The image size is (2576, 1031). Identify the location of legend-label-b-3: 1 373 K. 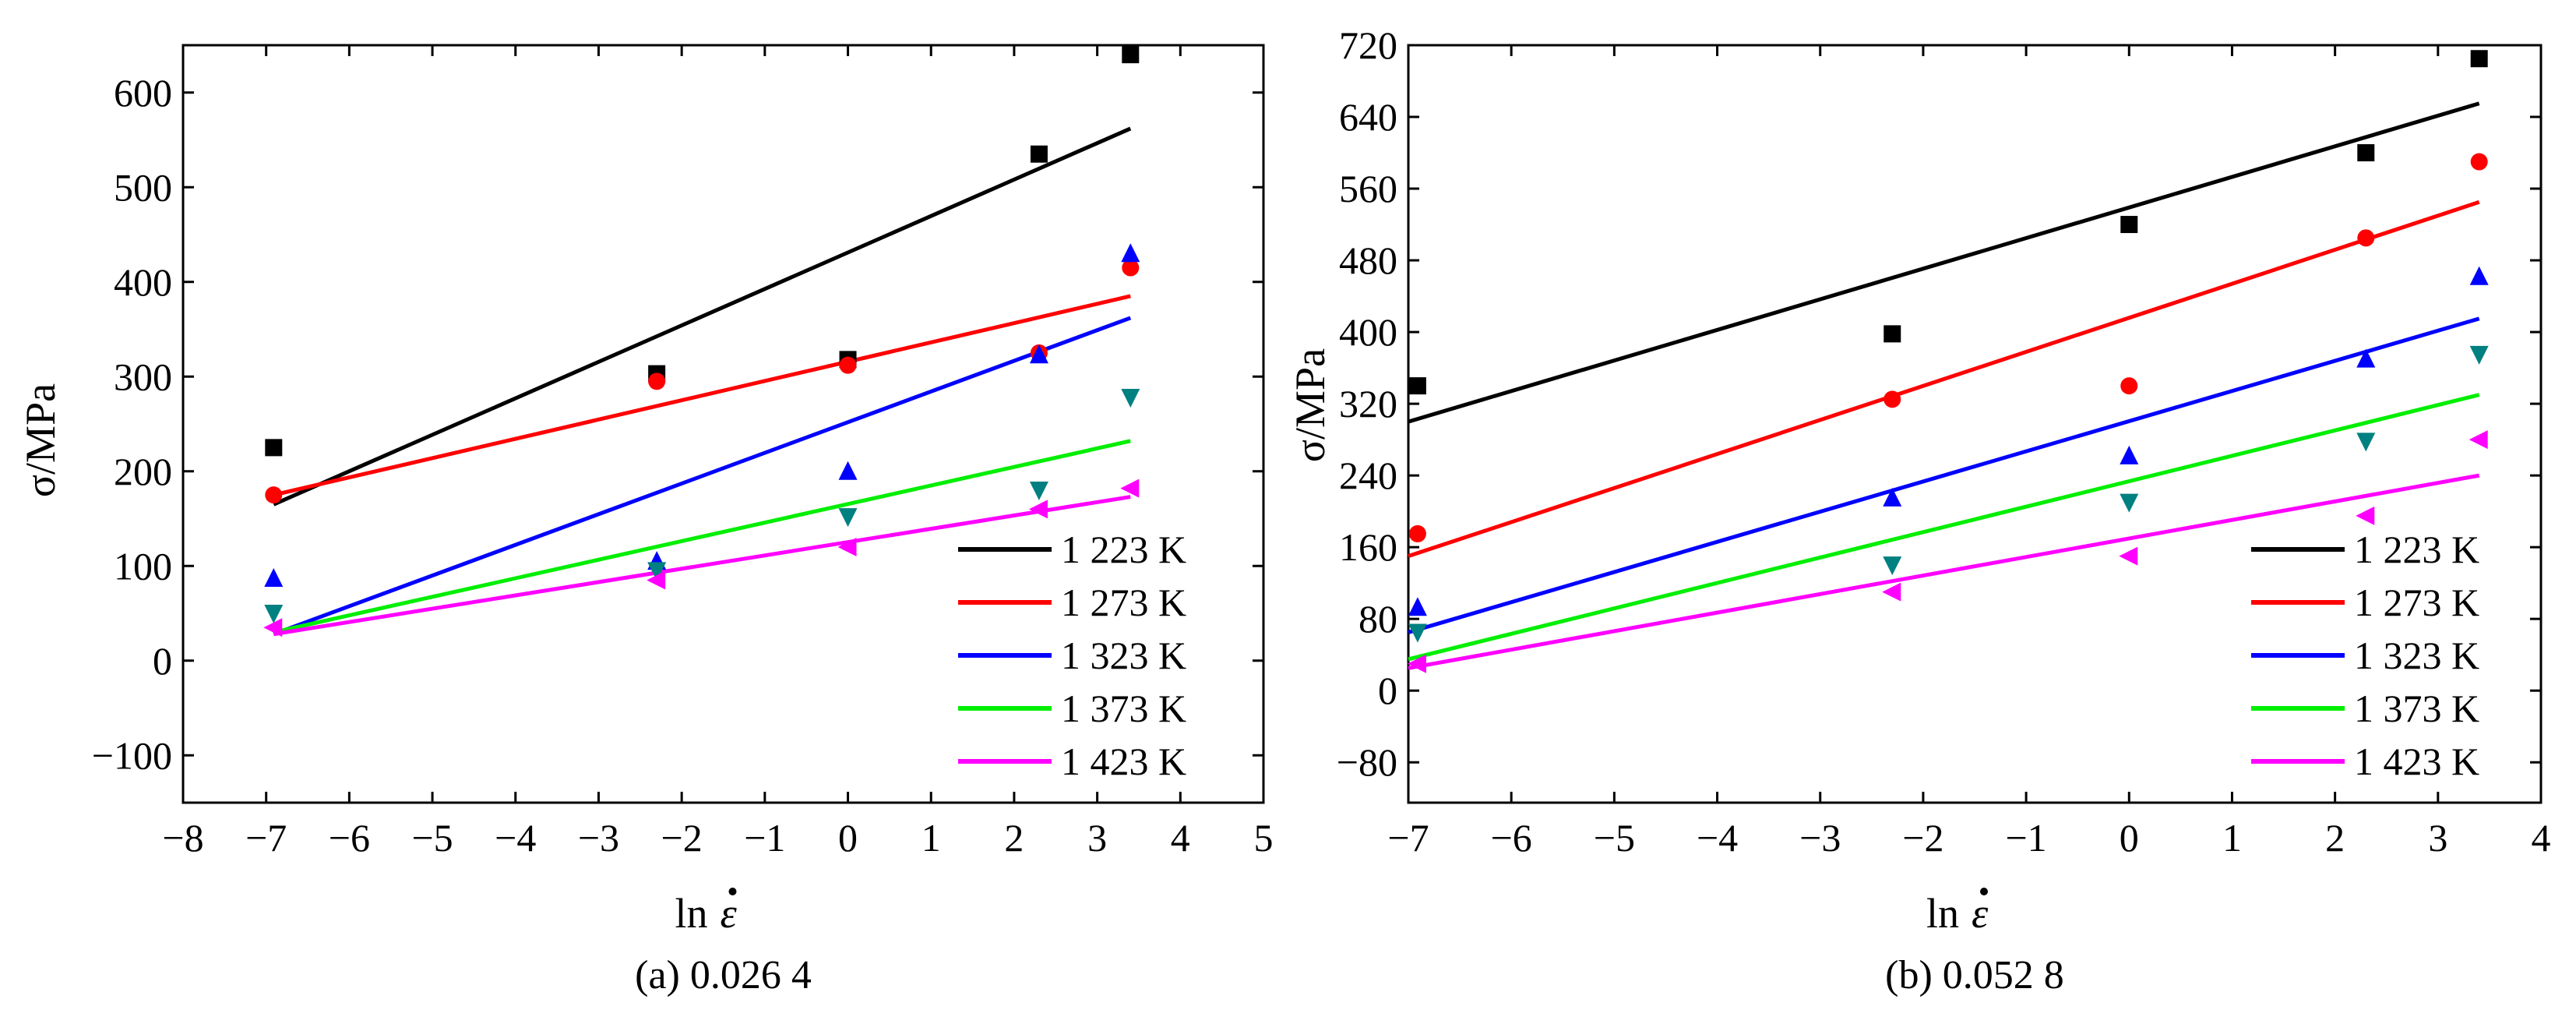
(2416, 708).